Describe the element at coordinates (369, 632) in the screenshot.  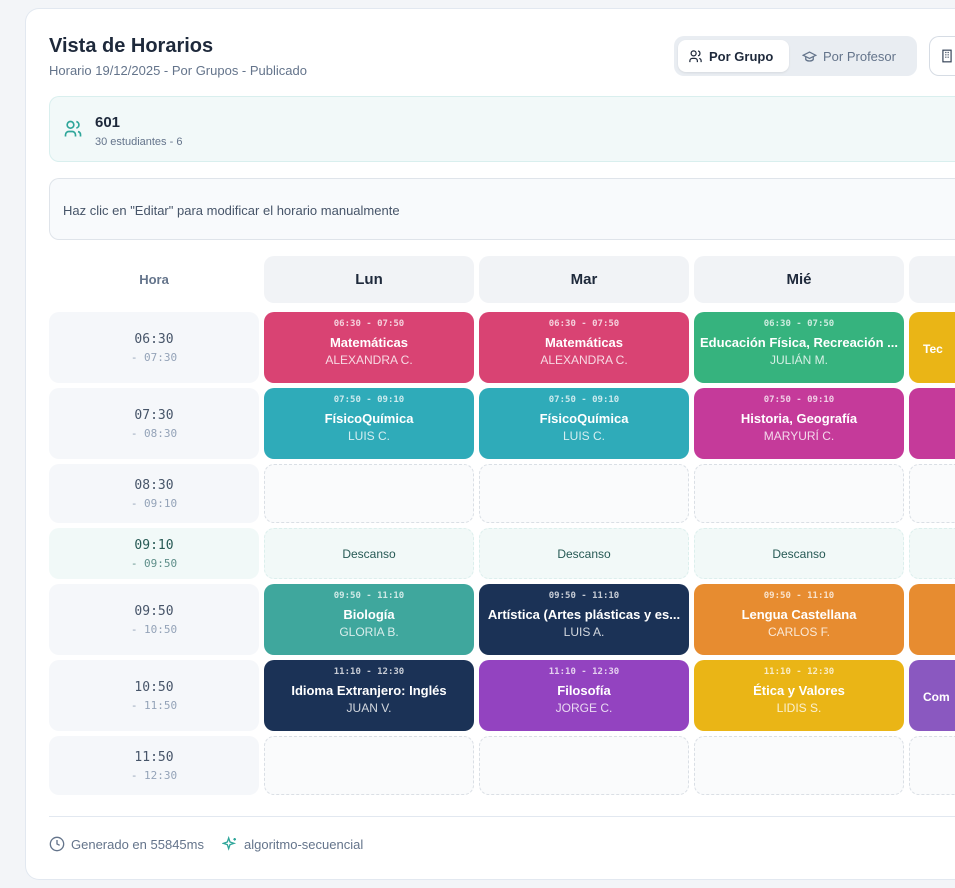
I see `class-teacher: GLORIA B.` at that location.